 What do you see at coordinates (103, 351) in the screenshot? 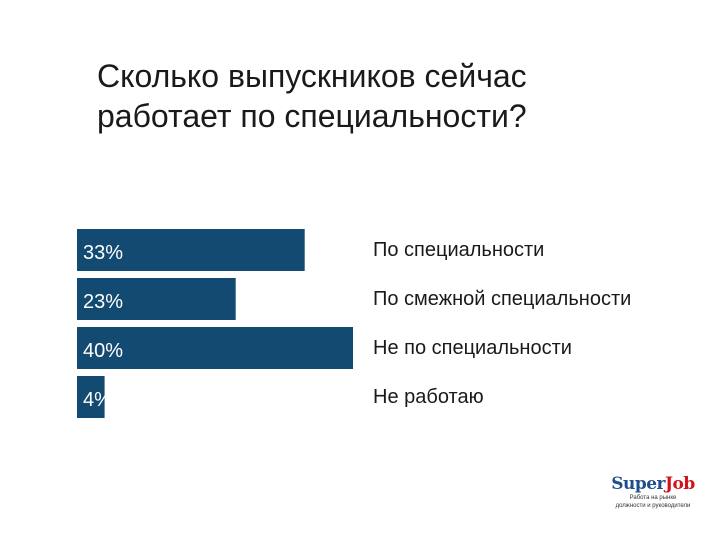
I see `bar-value-label-3: 40%` at bounding box center [103, 351].